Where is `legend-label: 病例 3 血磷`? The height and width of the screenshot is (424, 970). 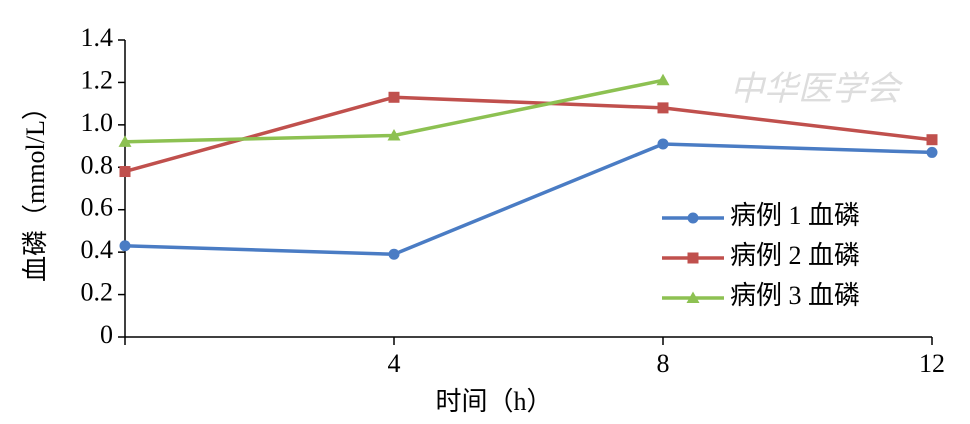
legend-label: 病例 3 血磷 is located at coordinates (795, 295).